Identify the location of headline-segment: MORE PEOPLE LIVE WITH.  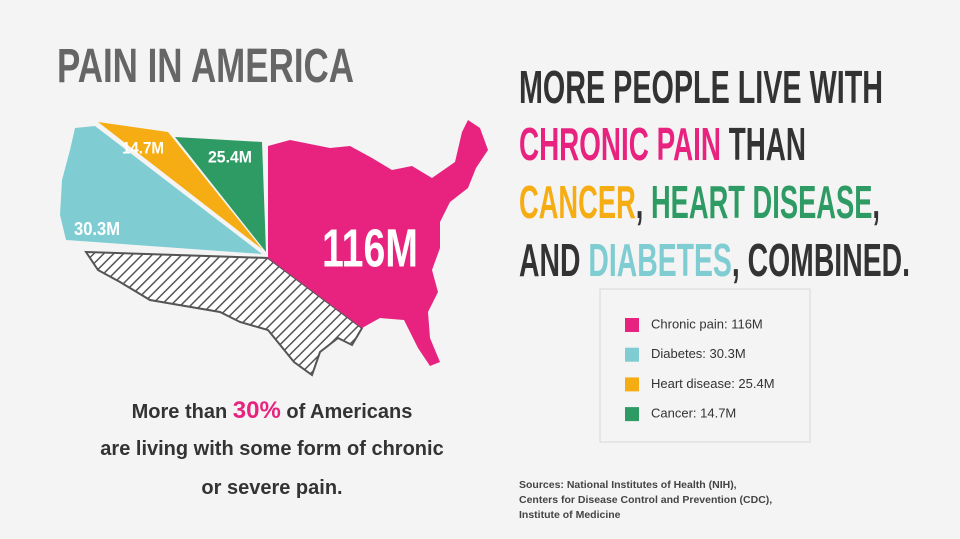
(701, 87).